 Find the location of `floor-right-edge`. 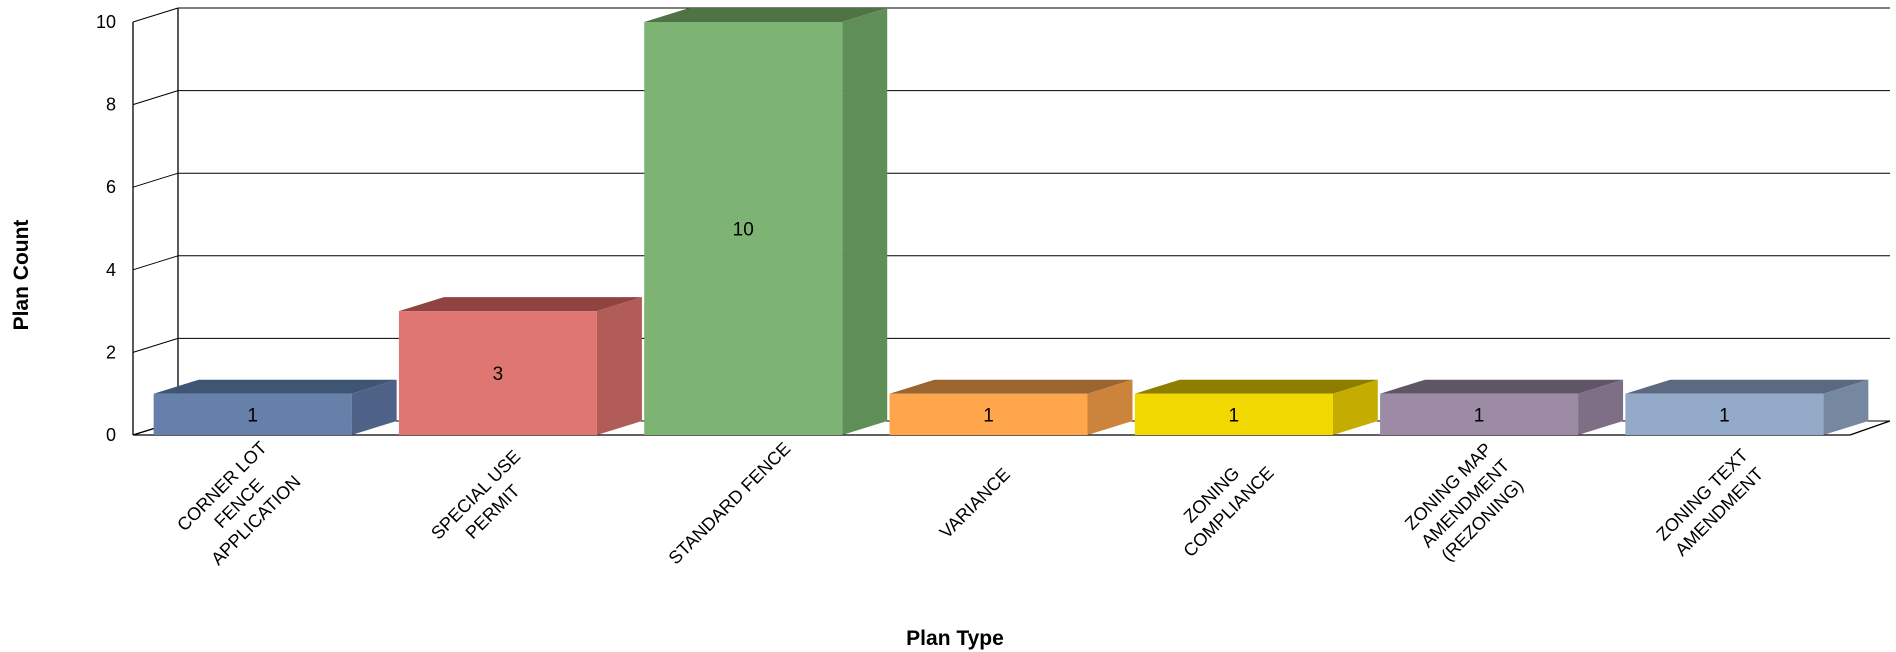

floor-right-edge is located at coordinates (1870, 428).